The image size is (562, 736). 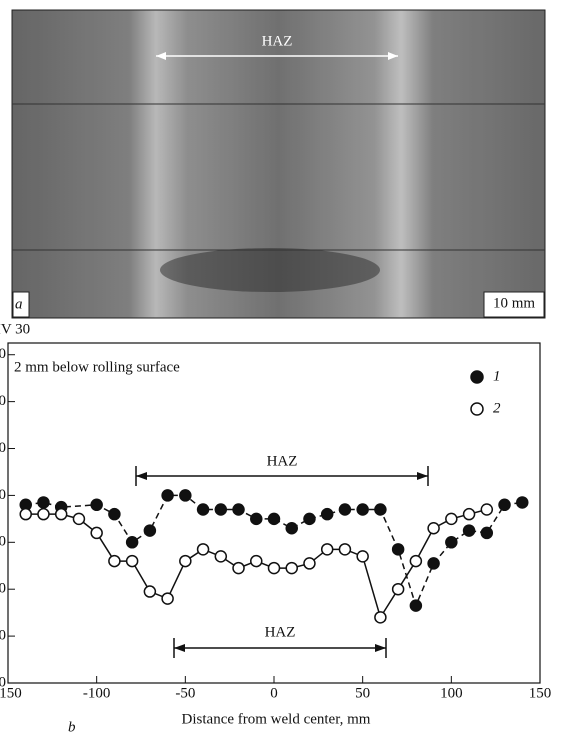 What do you see at coordinates (540, 693) in the screenshot?
I see `x-tick-label: 150` at bounding box center [540, 693].